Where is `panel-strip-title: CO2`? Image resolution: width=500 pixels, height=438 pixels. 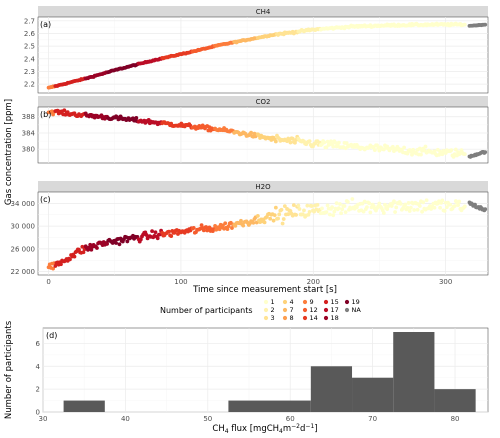
panel-strip-title: CO2 is located at coordinates (263, 102).